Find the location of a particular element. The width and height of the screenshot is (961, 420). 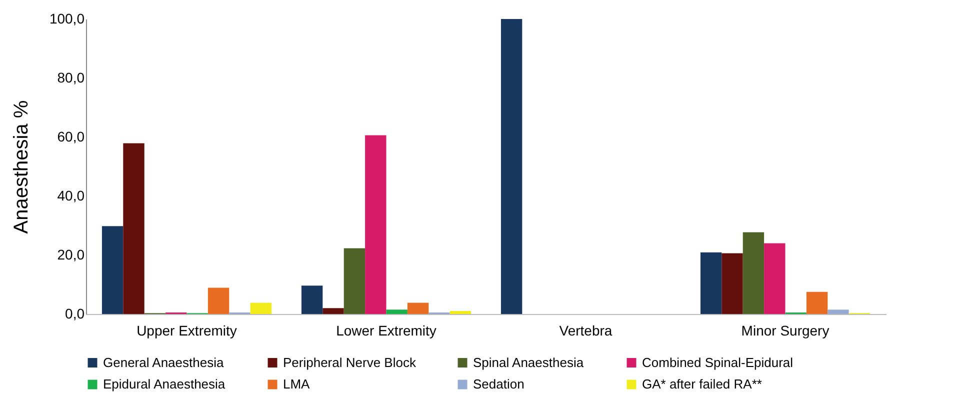

legend-label: LMA is located at coordinates (296, 384).